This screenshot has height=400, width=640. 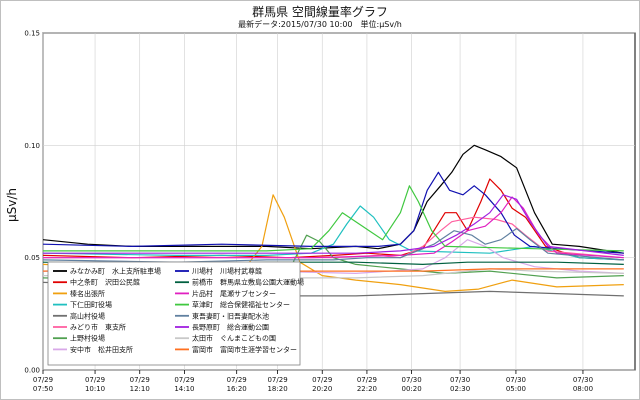 What do you see at coordinates (87, 293) in the screenshot?
I see `legend-label: 榛名出張所` at bounding box center [87, 293].